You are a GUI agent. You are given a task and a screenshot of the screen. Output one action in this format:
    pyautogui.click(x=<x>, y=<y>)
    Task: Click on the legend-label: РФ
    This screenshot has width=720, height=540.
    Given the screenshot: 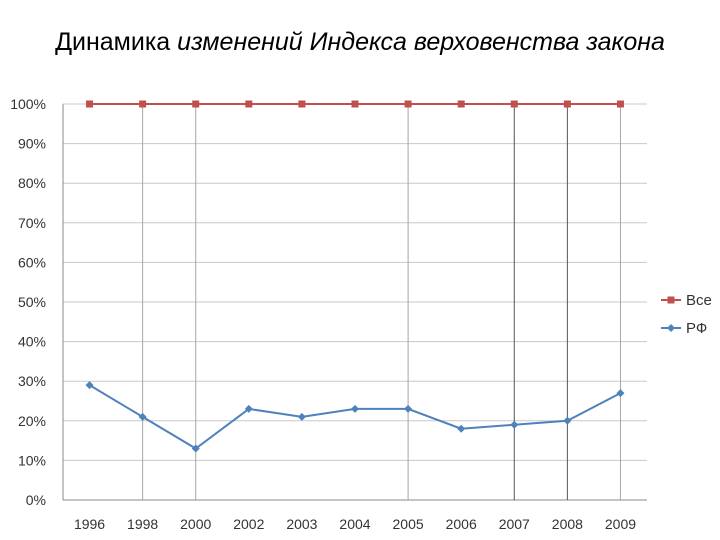 What is the action you would take?
    pyautogui.click(x=696, y=328)
    